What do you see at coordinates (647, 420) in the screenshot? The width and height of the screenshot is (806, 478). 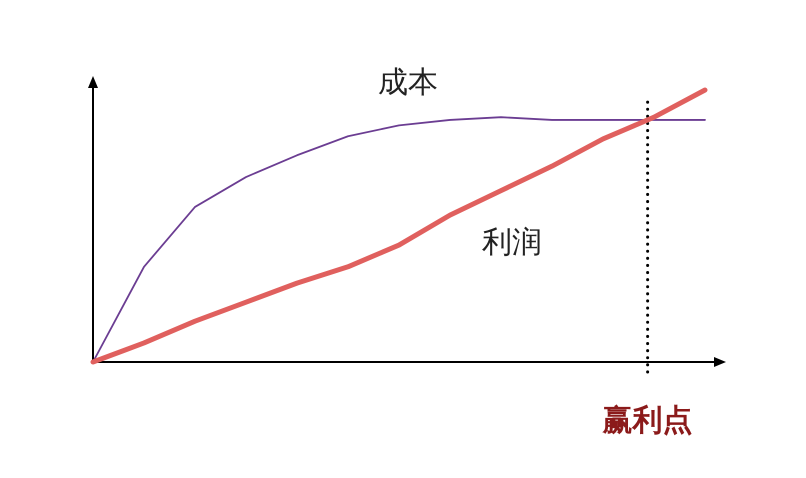 I see `text: 赢利点` at bounding box center [647, 420].